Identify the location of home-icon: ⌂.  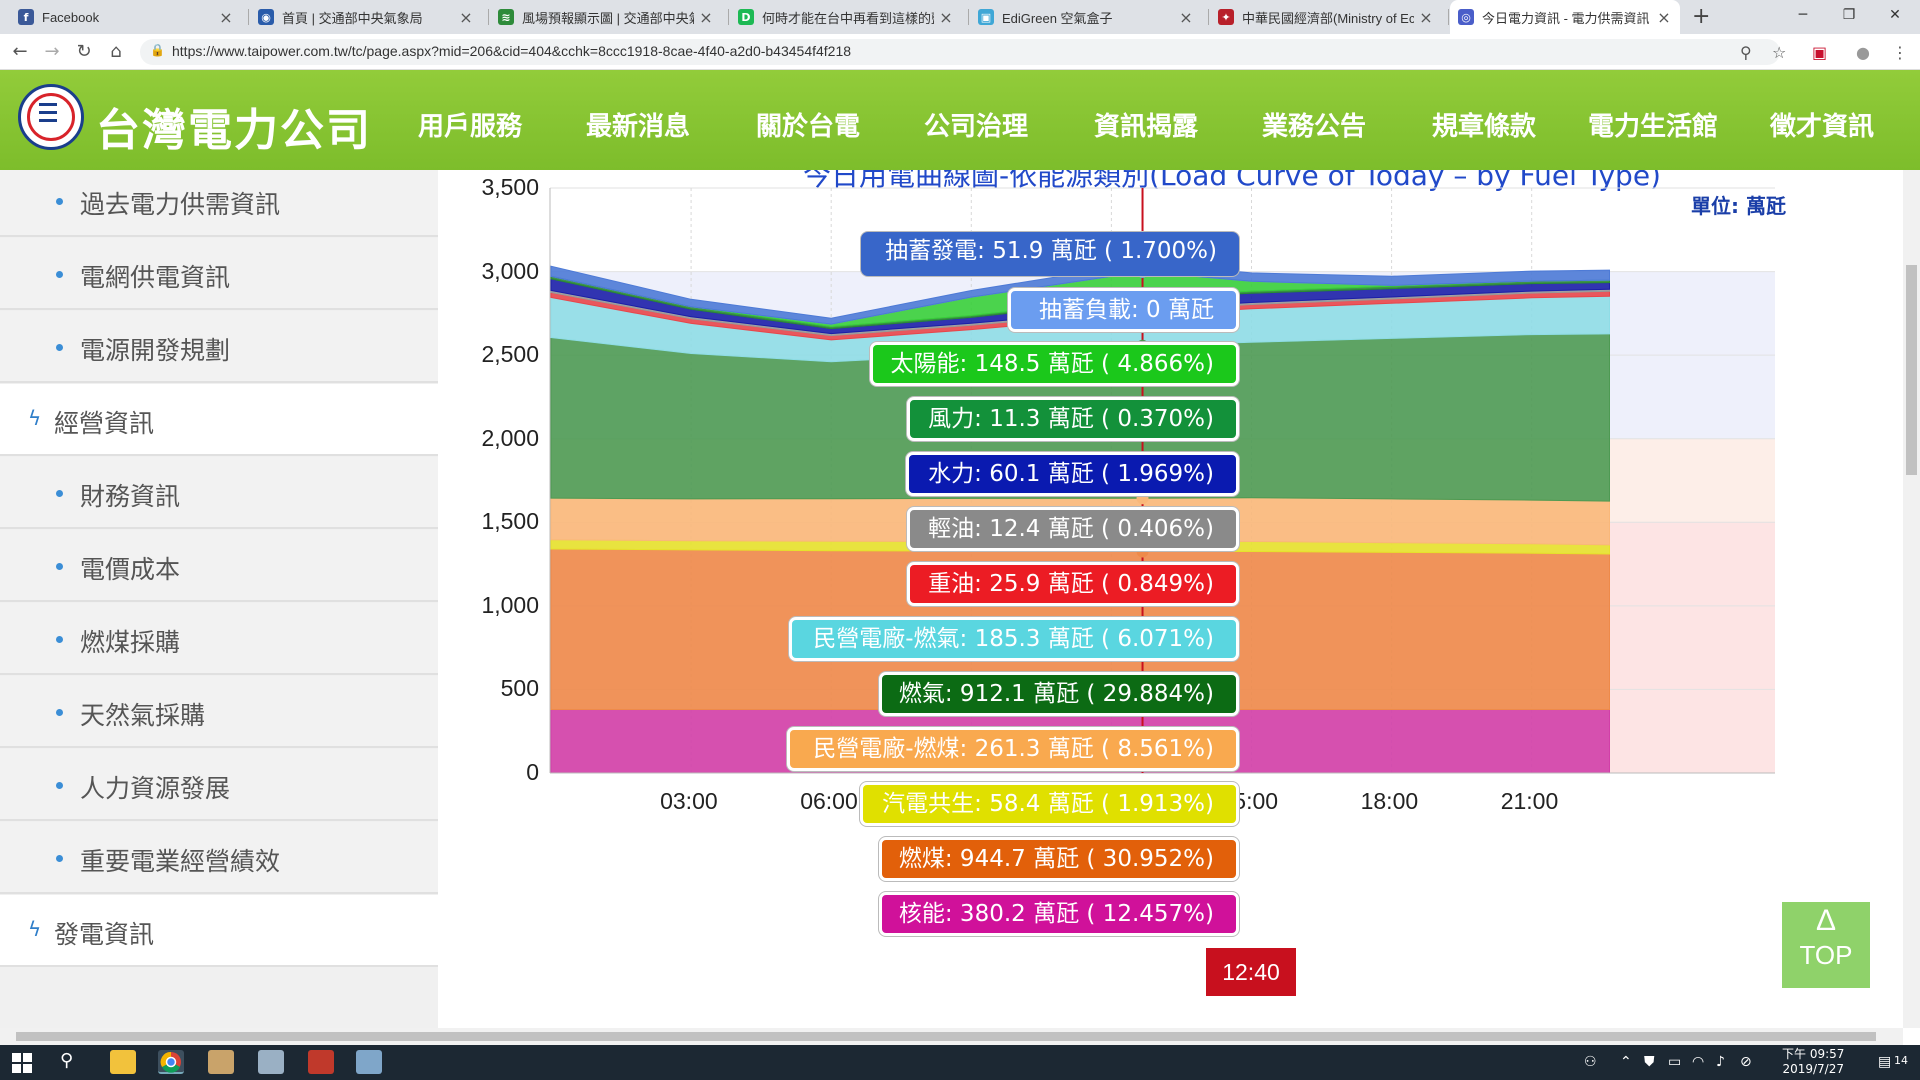
(116, 51).